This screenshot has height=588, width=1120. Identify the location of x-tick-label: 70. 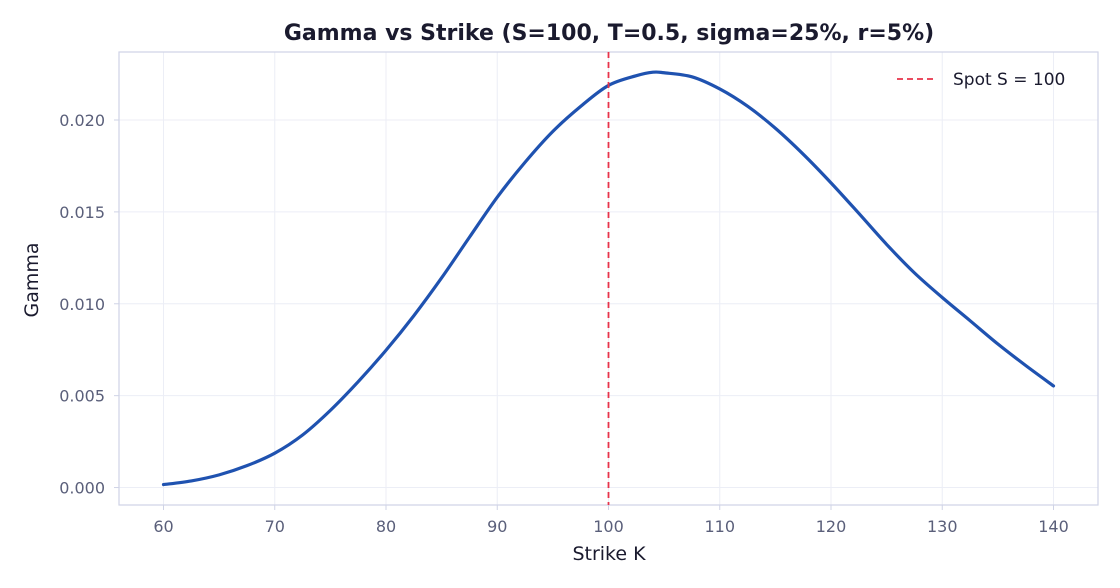
(275, 526).